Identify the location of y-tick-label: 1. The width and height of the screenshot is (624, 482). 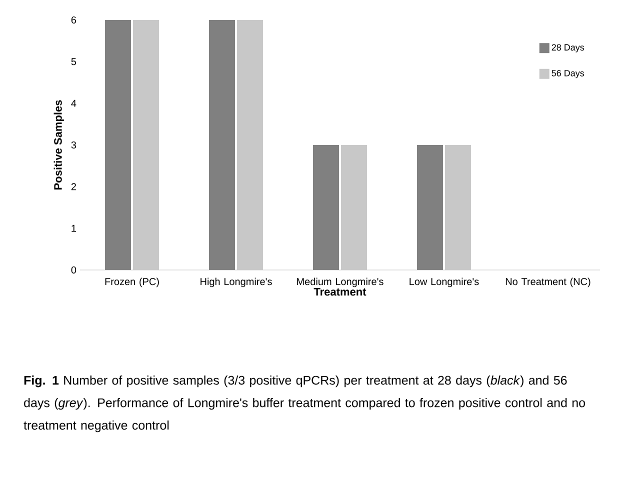
(74, 228).